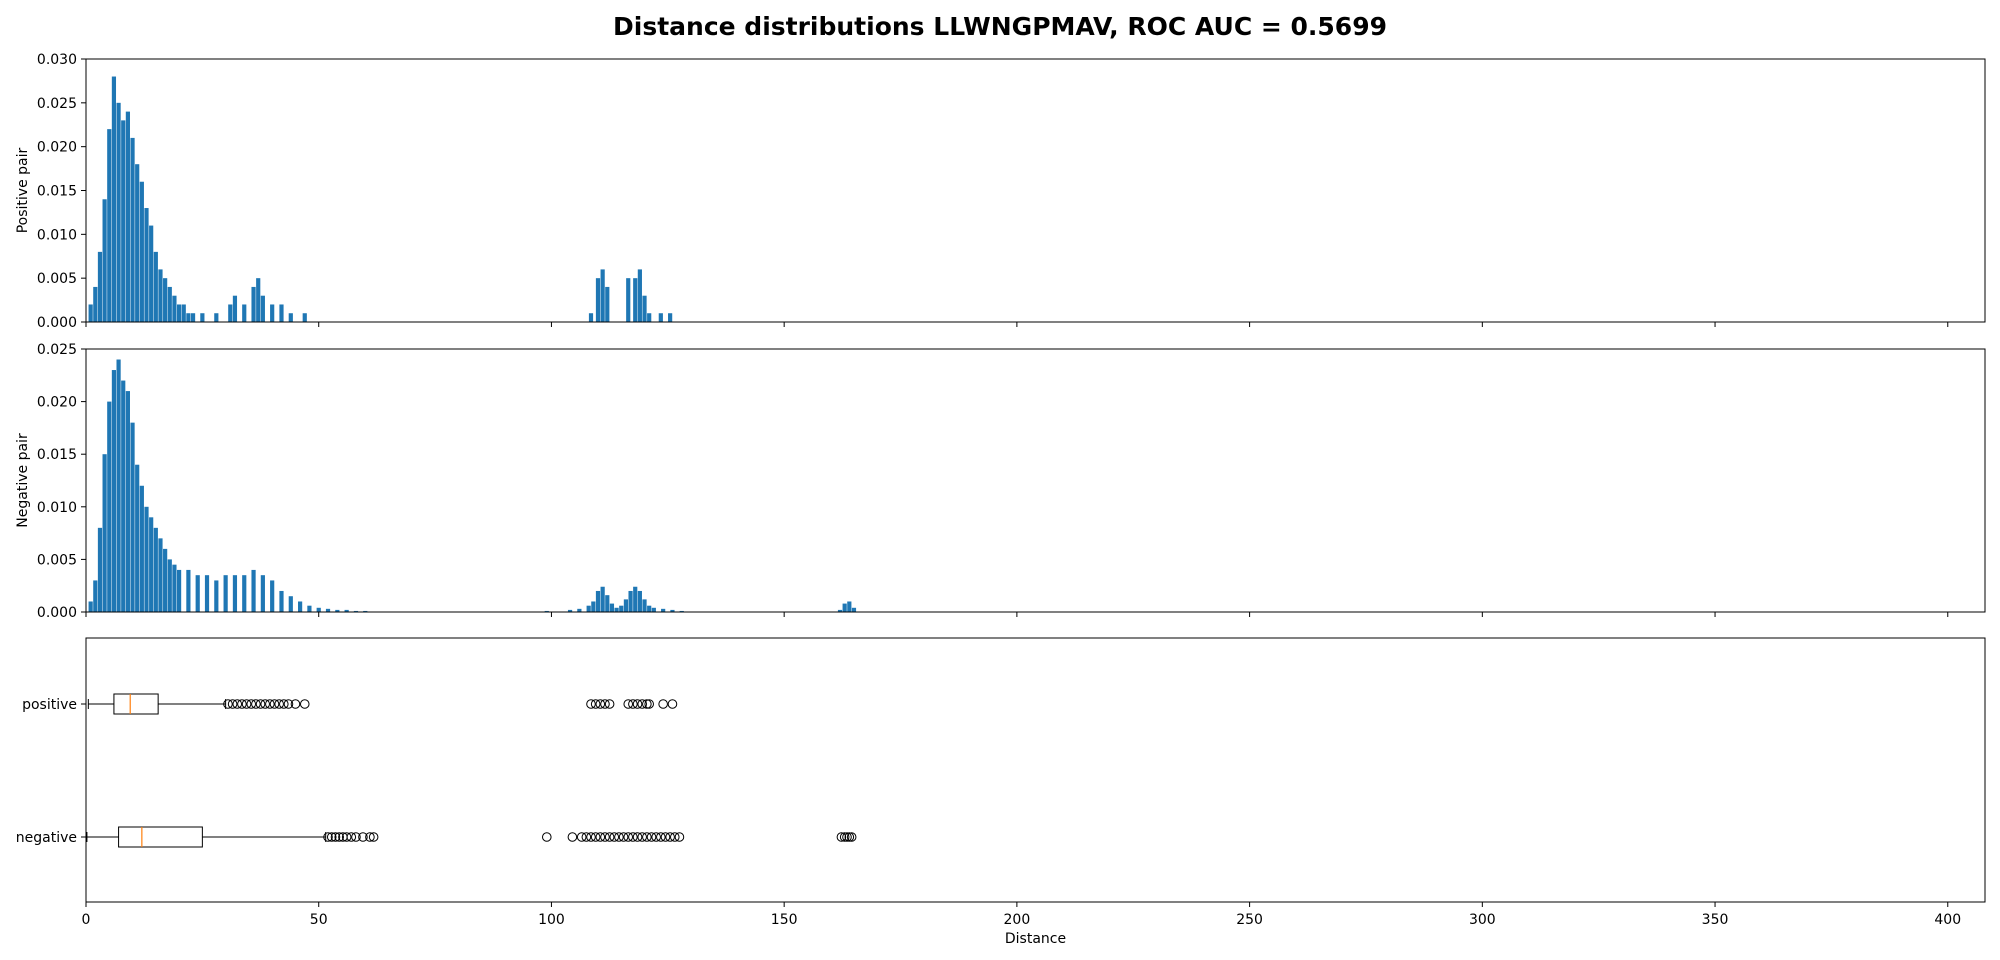 This screenshot has height=960, width=2000. What do you see at coordinates (784, 920) in the screenshot?
I see `x-tick-label: 150` at bounding box center [784, 920].